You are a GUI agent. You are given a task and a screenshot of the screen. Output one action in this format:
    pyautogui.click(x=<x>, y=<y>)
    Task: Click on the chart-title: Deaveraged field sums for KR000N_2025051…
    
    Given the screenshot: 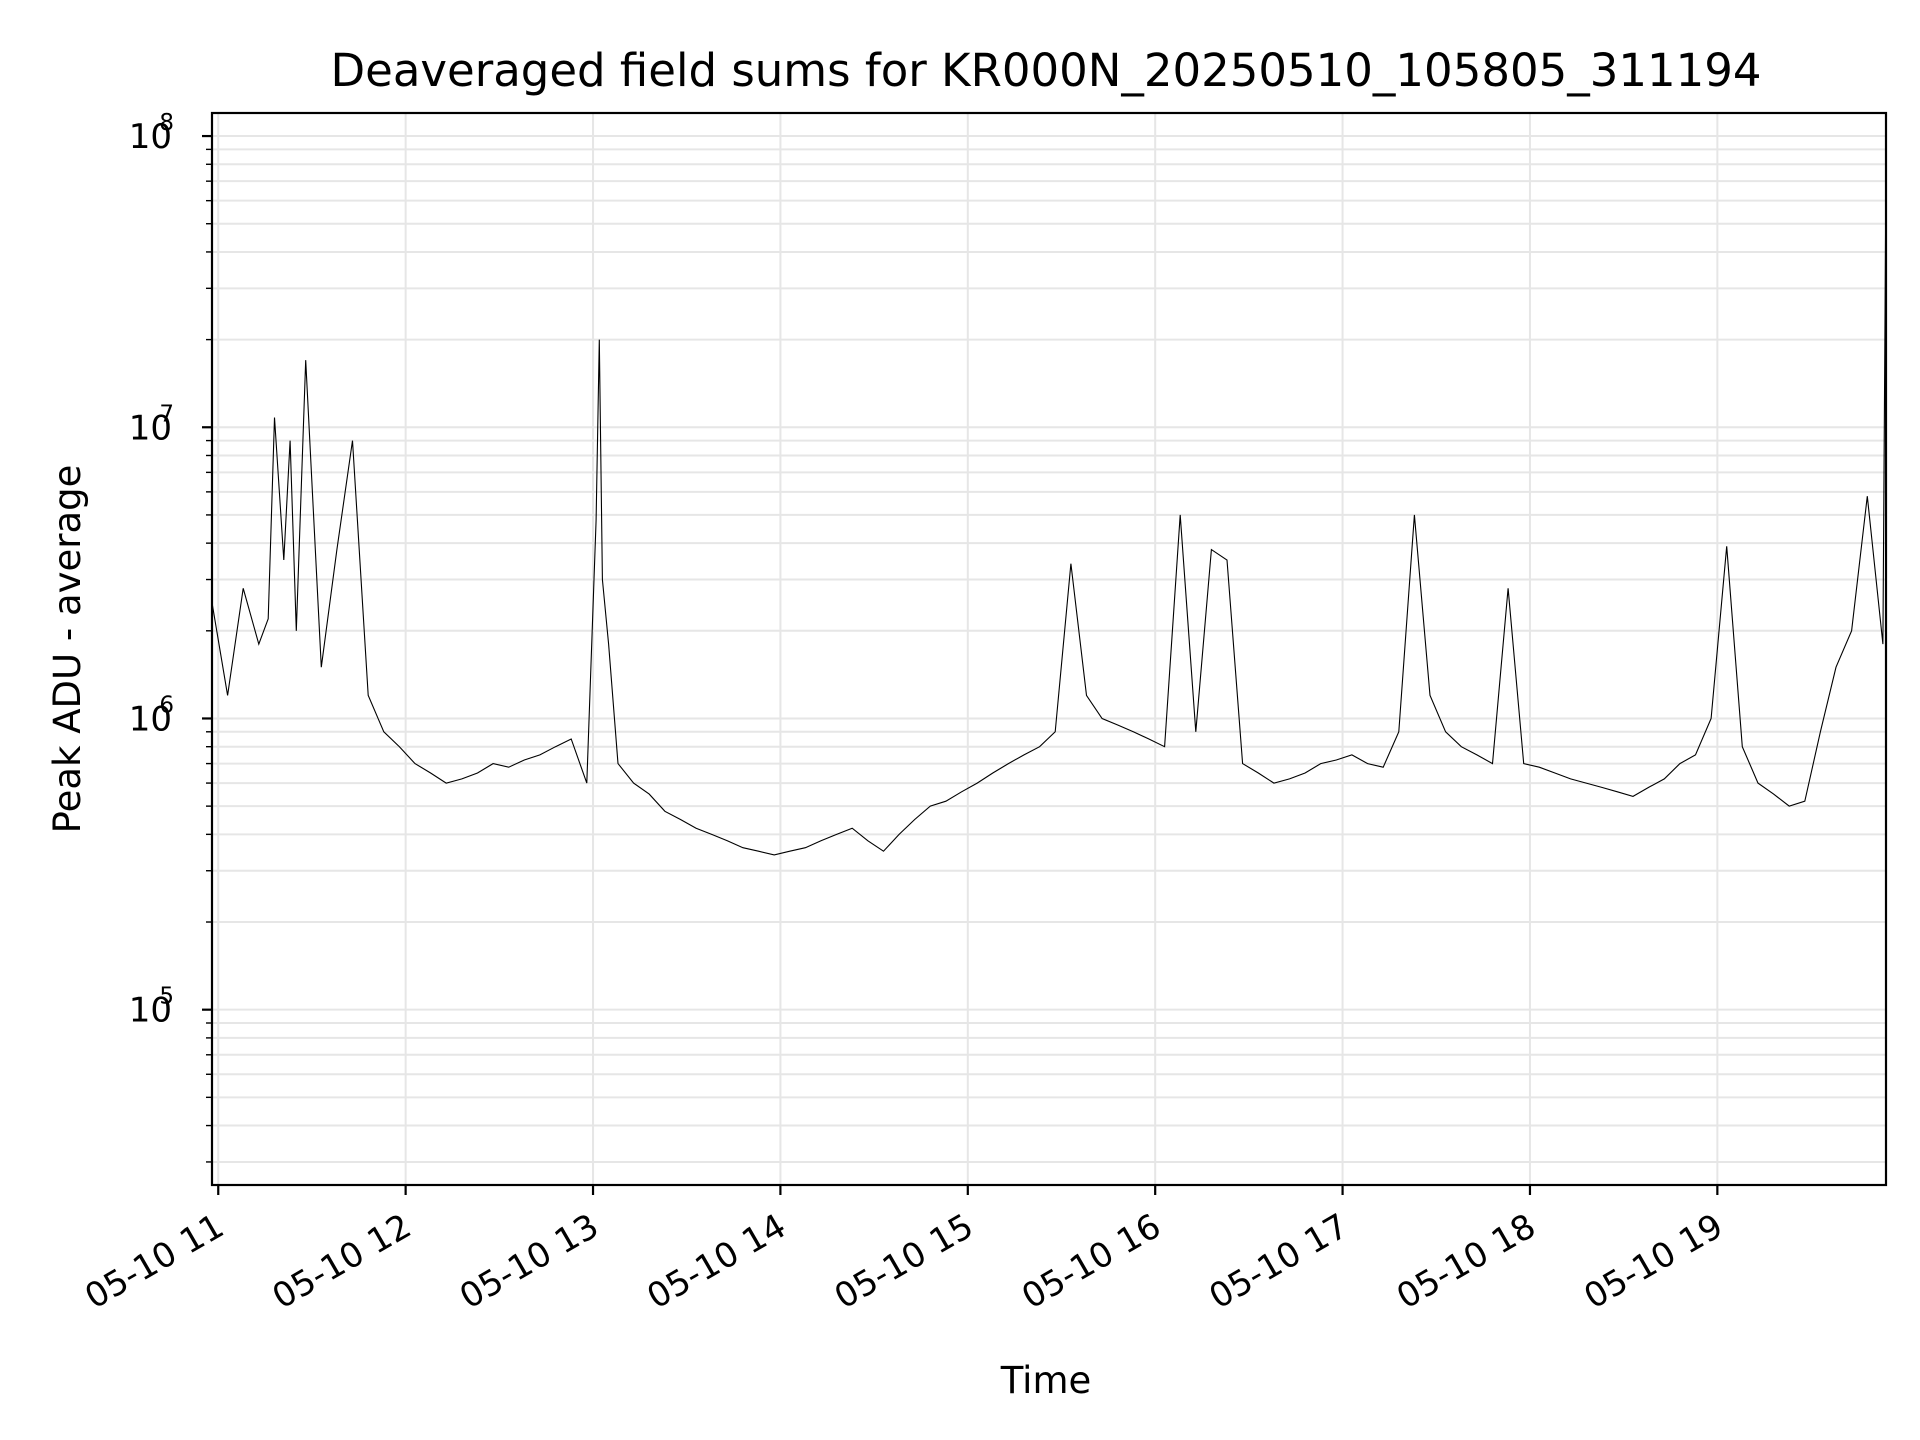 What is the action you would take?
    pyautogui.click(x=1046, y=70)
    